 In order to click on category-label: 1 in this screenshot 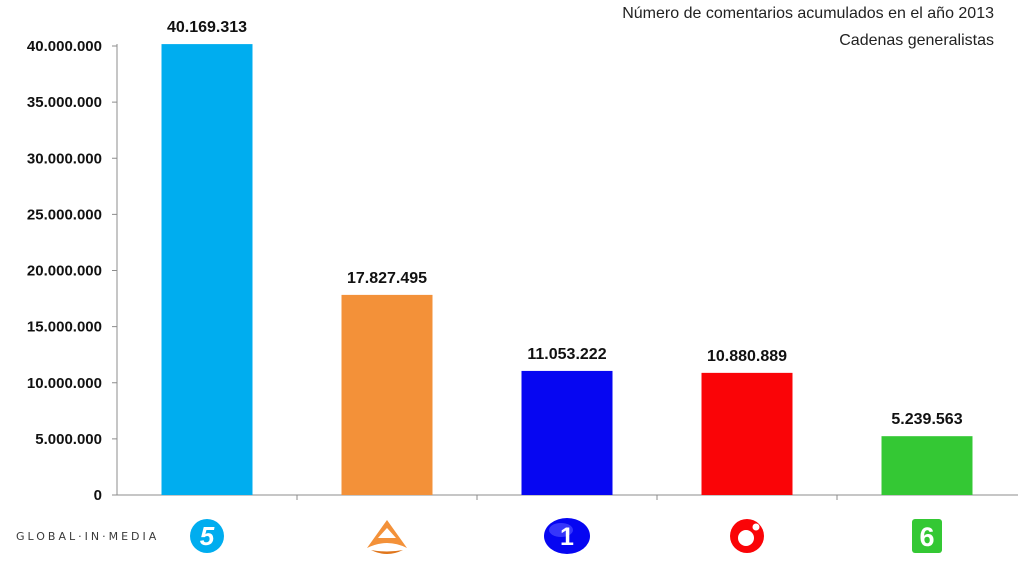, I will do `click(567, 537)`.